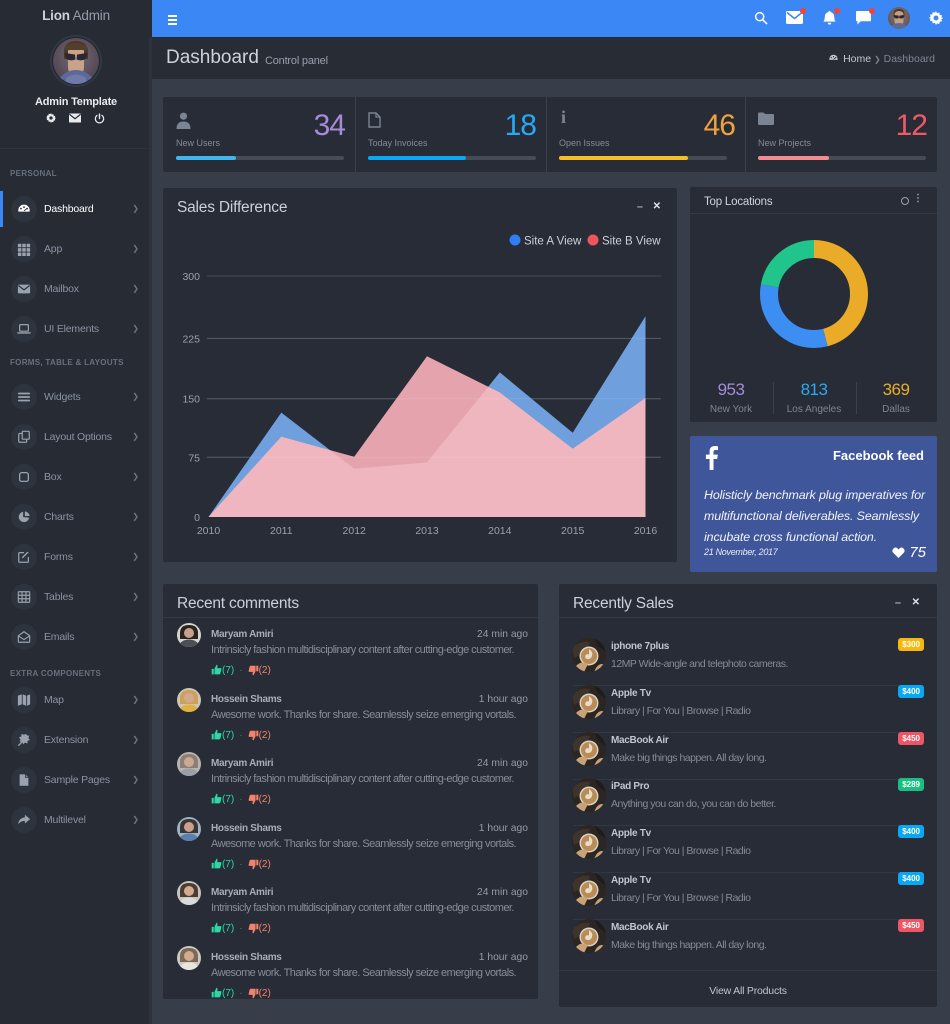 This screenshot has height=1024, width=950. What do you see at coordinates (646, 531) in the screenshot?
I see `svg-text: 2016` at bounding box center [646, 531].